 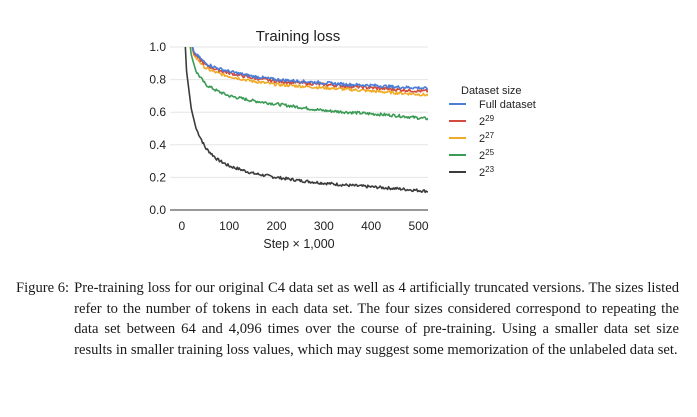 What do you see at coordinates (157, 177) in the screenshot?
I see `y-tick-label: 0.2` at bounding box center [157, 177].